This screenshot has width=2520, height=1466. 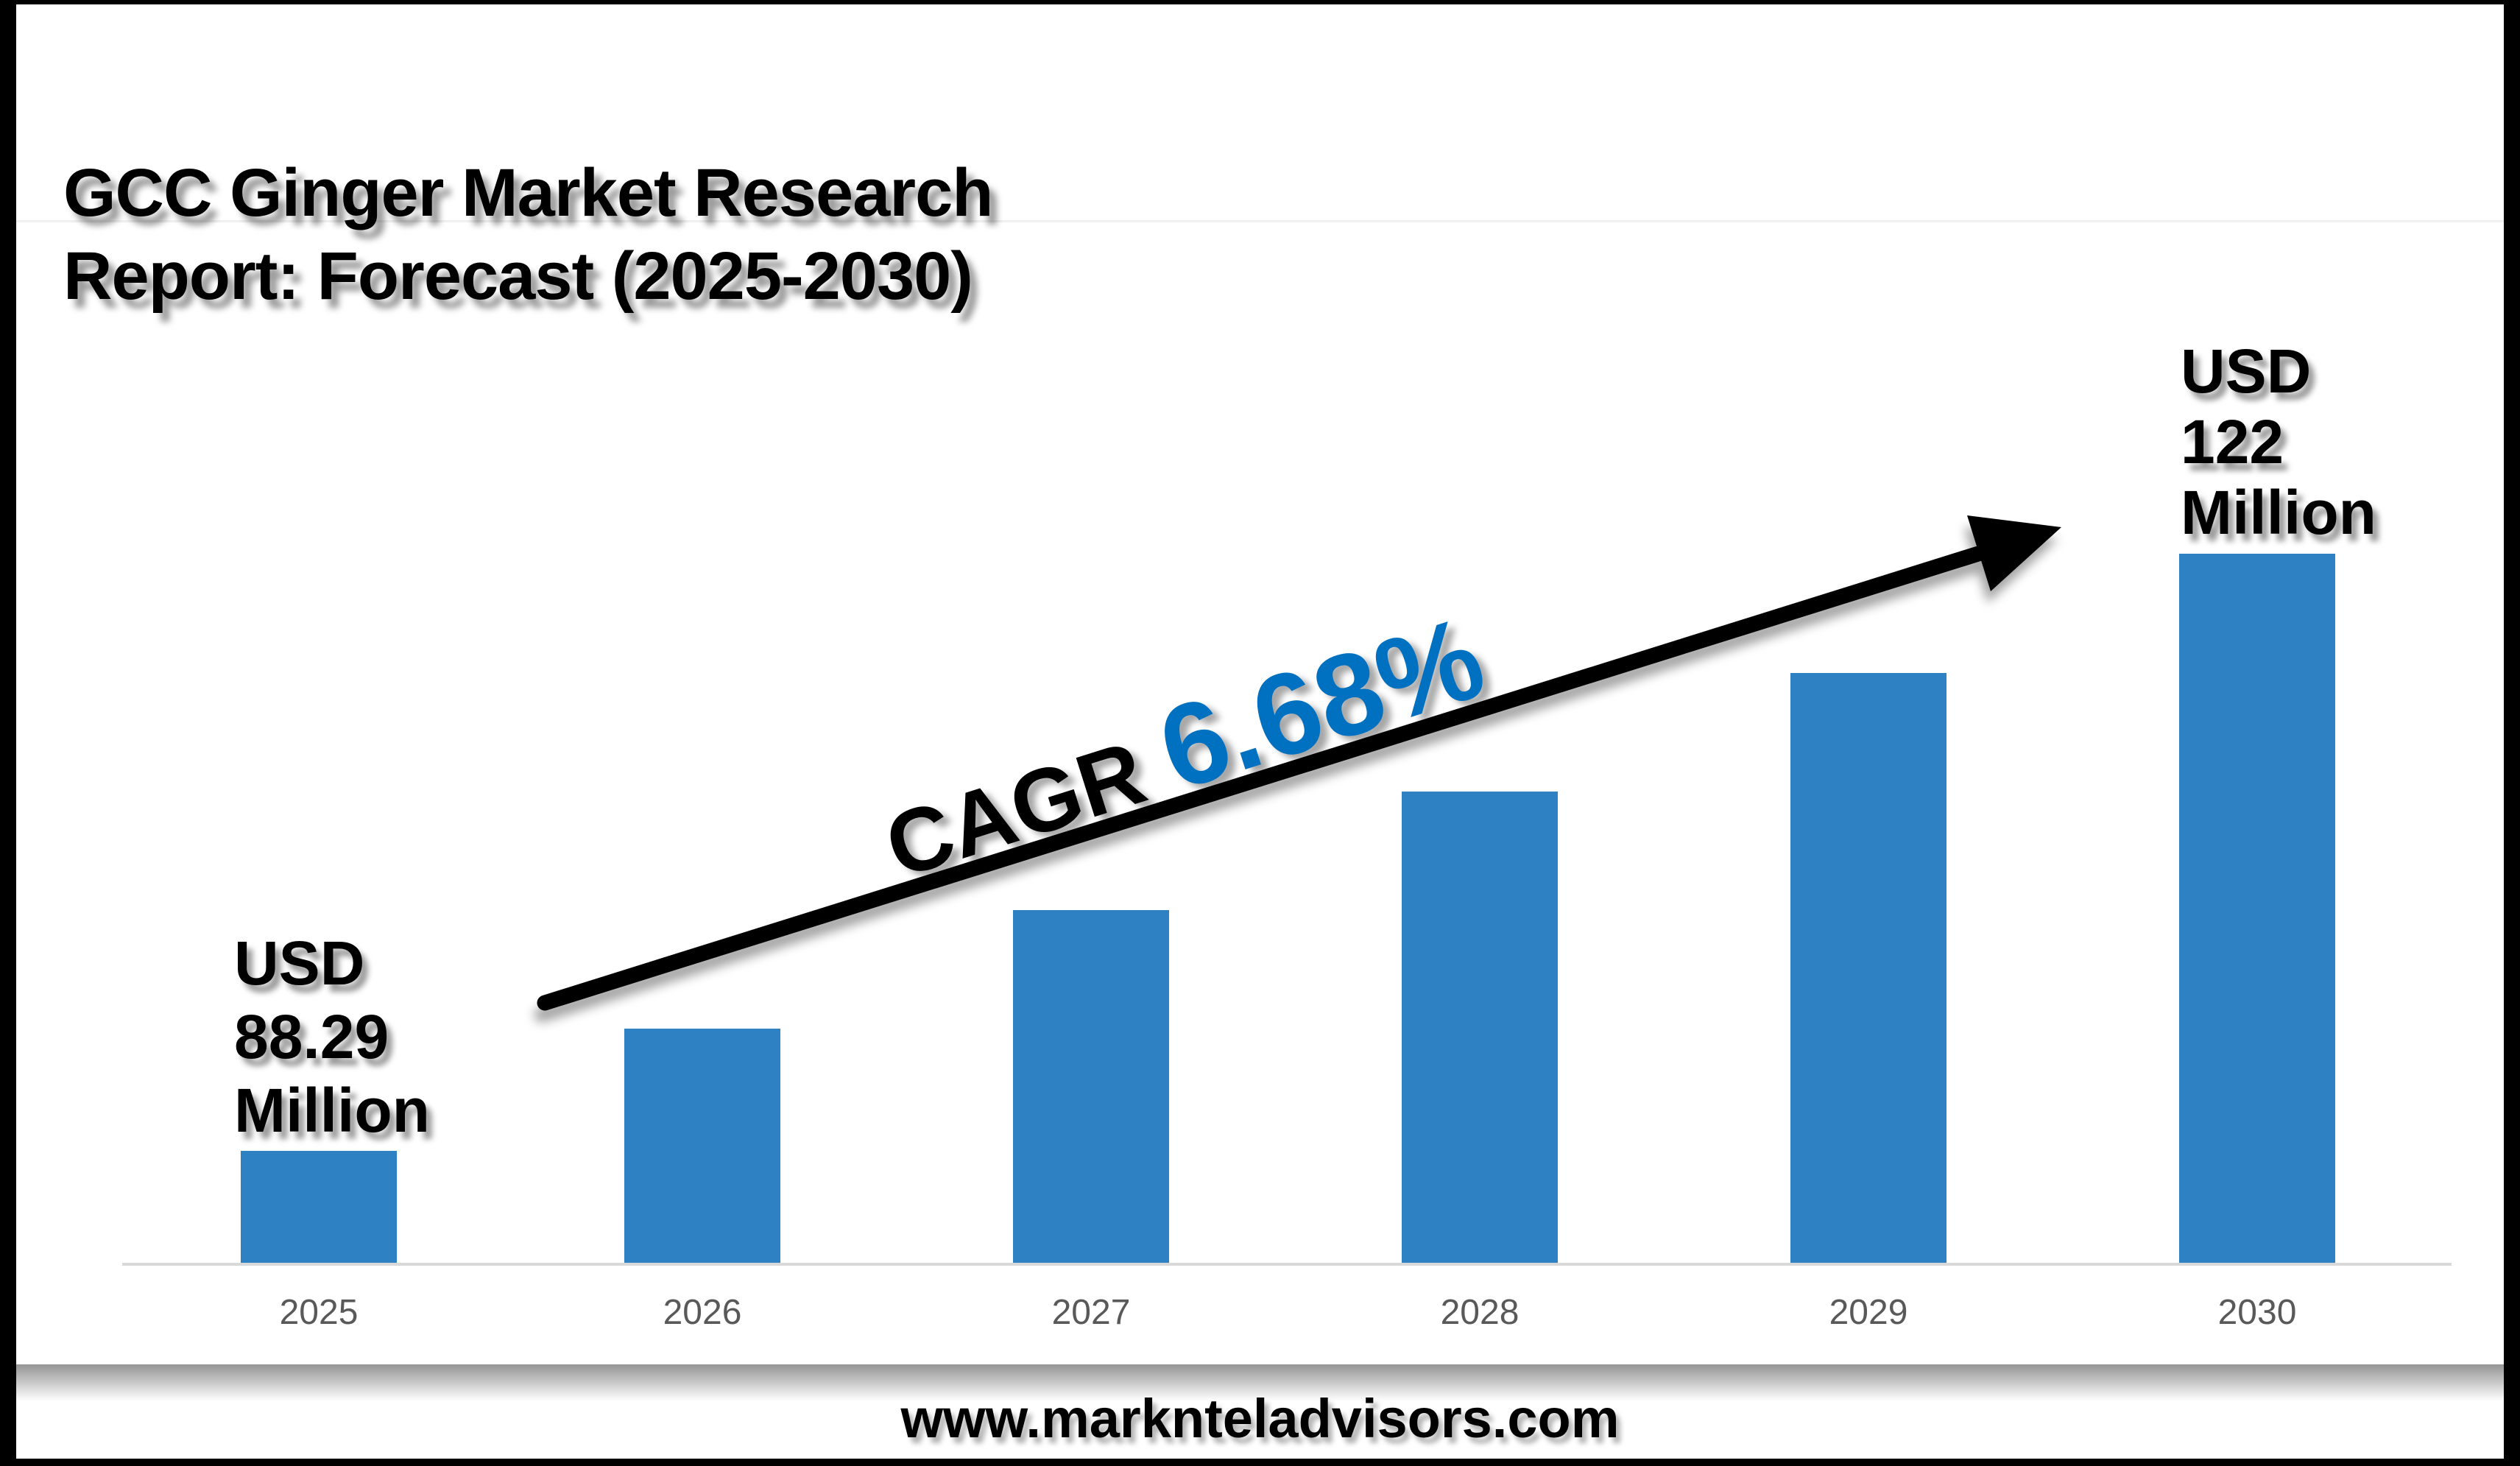 I want to click on divider-line, so click(x=1260, y=221).